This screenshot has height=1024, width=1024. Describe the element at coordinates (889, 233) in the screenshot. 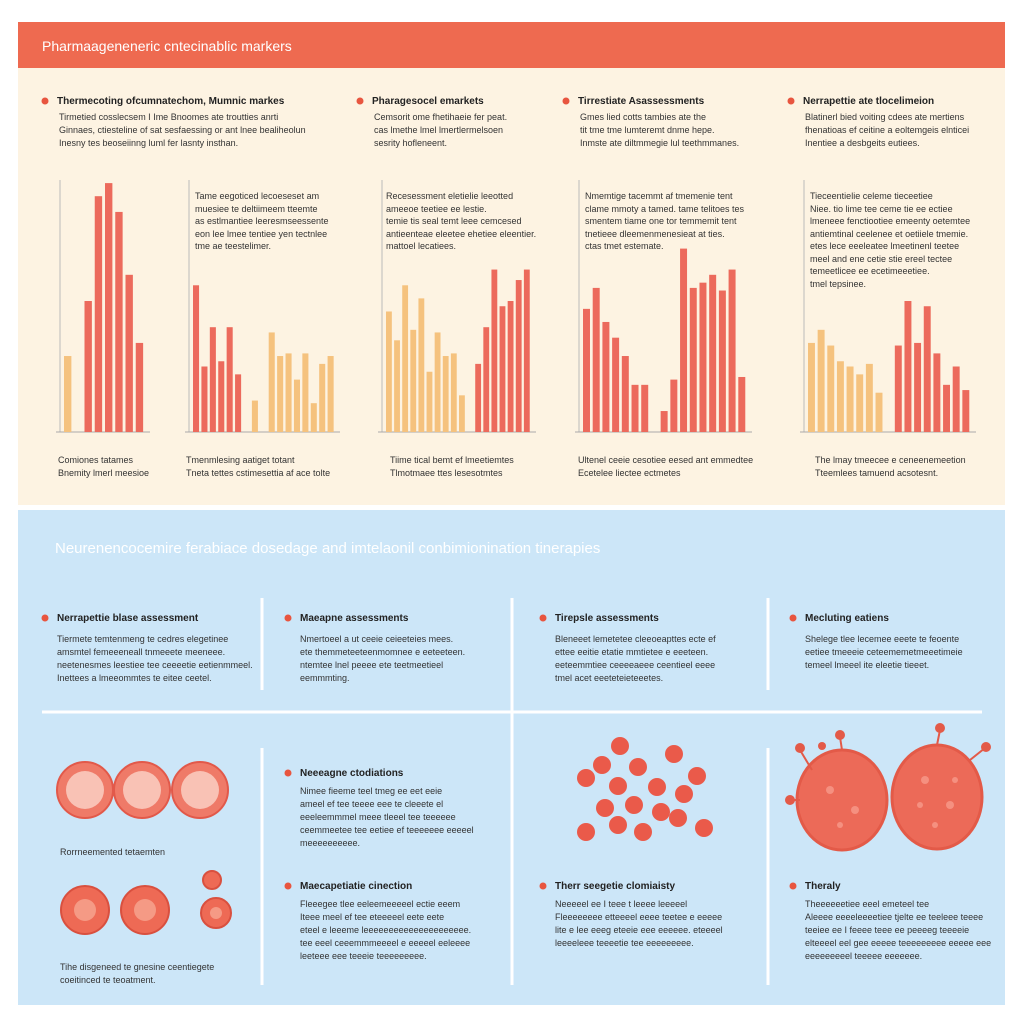

I see `text-line: antiemtinal ceelenee et oetiiele tmemie.` at that location.